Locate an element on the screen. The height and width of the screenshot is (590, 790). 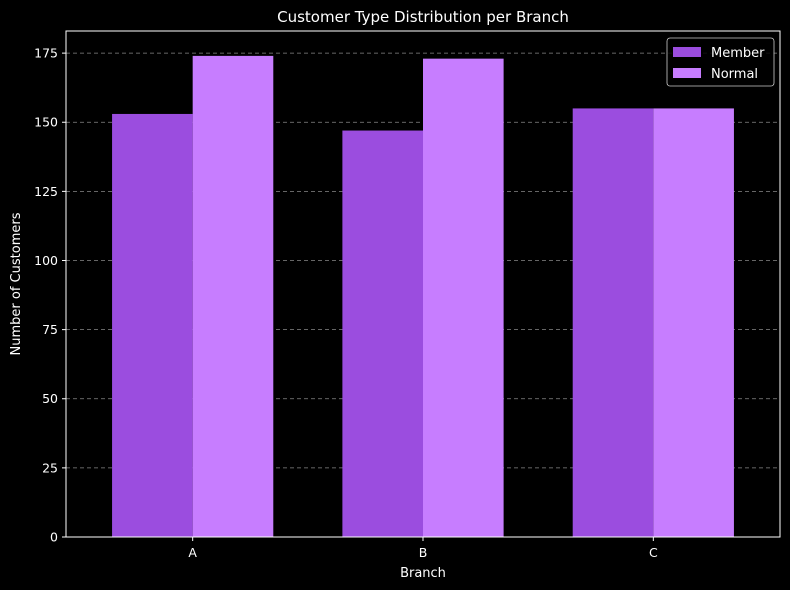
bar-member-c is located at coordinates (613, 322).